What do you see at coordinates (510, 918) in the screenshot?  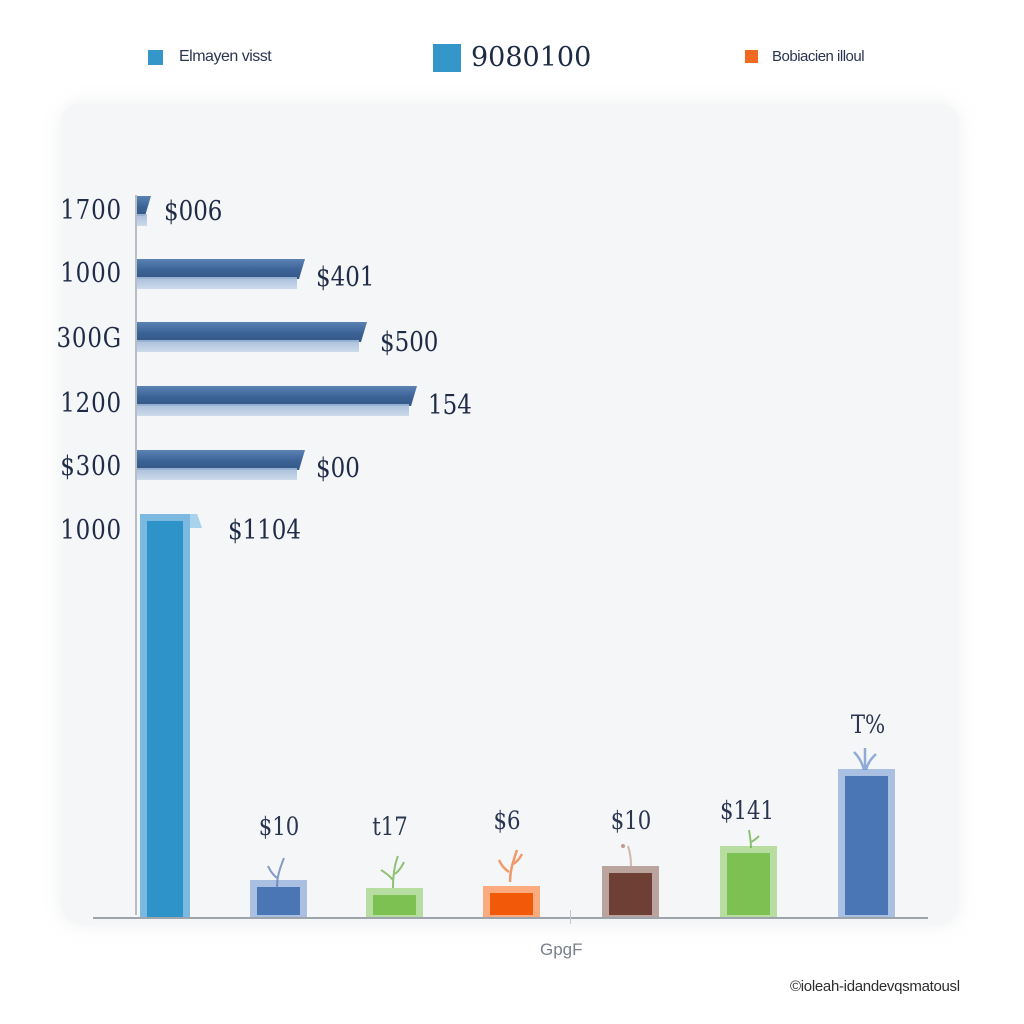 I see `x-axis-line` at bounding box center [510, 918].